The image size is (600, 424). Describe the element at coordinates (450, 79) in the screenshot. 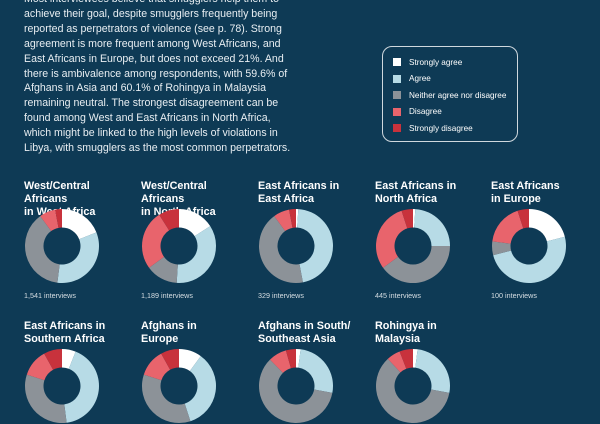

I see `legend-item-agree: Agree` at that location.